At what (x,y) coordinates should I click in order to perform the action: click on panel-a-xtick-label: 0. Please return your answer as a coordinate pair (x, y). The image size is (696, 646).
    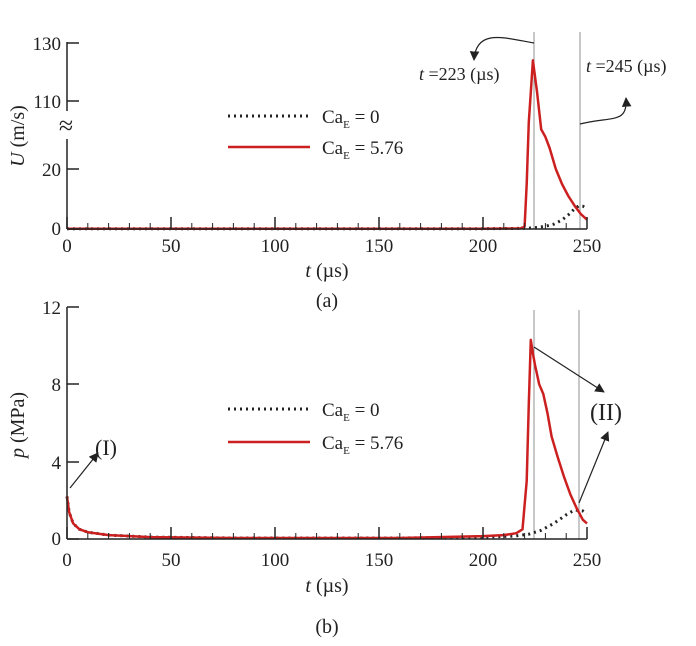
    Looking at the image, I should click on (67, 246).